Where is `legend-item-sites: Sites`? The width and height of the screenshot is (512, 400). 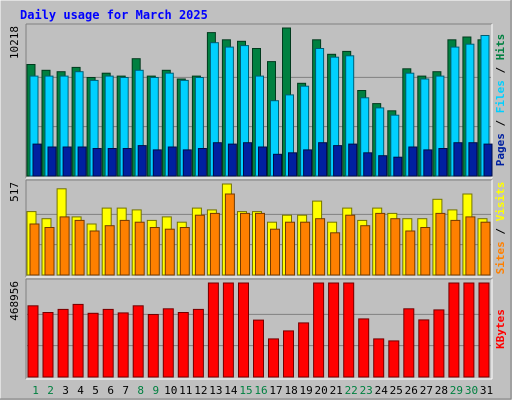 legend-item-sites: Sites is located at coordinates (500, 257).